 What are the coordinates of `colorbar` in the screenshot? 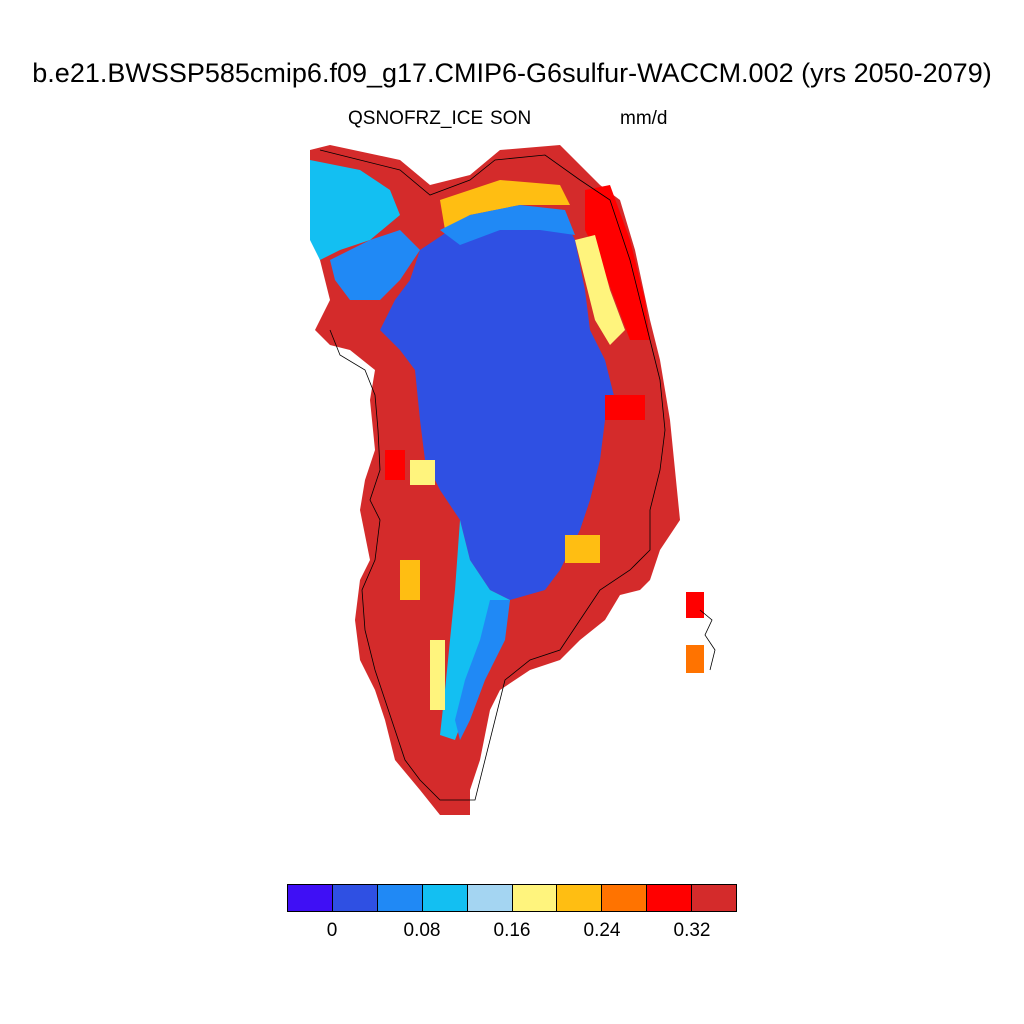 It's located at (512, 898).